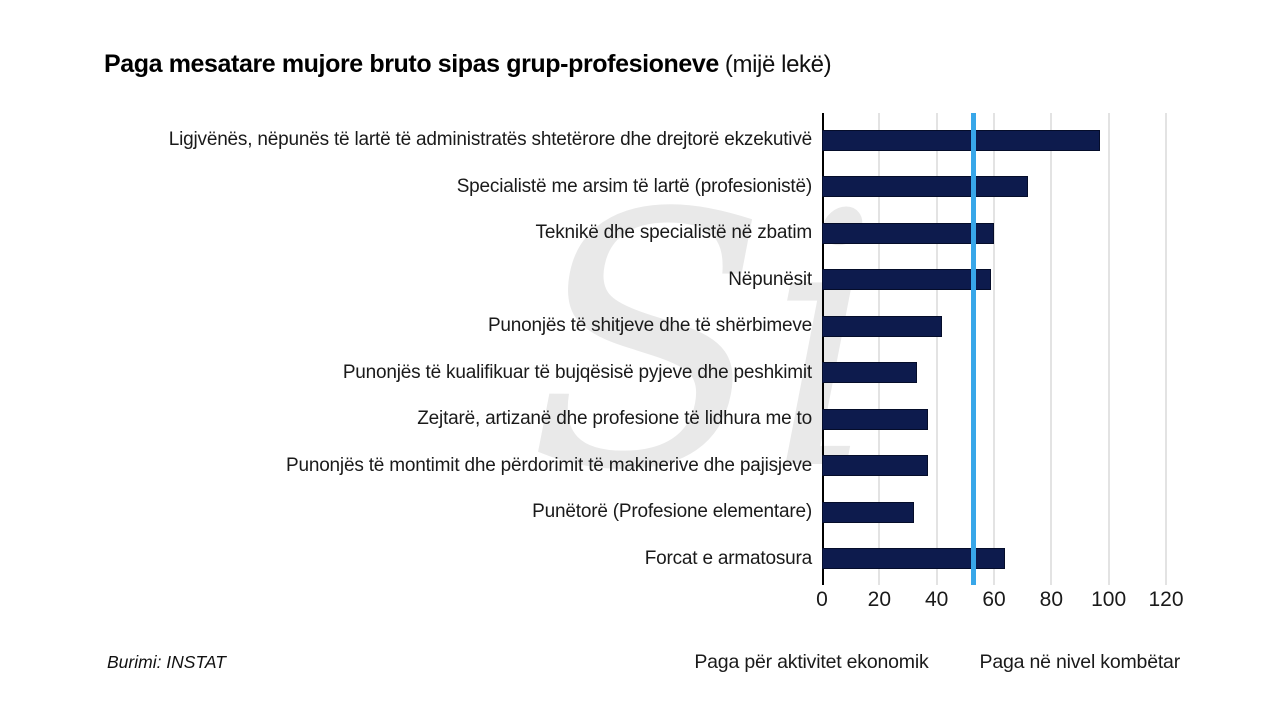 Image resolution: width=1280 pixels, height=720 pixels. I want to click on legend-label: Paga për aktivitet ekonomik, so click(811, 662).